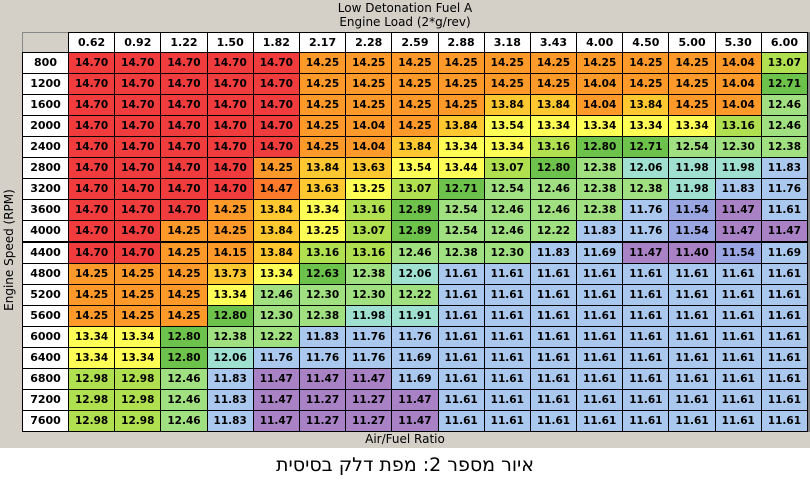 The width and height of the screenshot is (810, 482). I want to click on afr-cell: 12.98, so click(138, 378).